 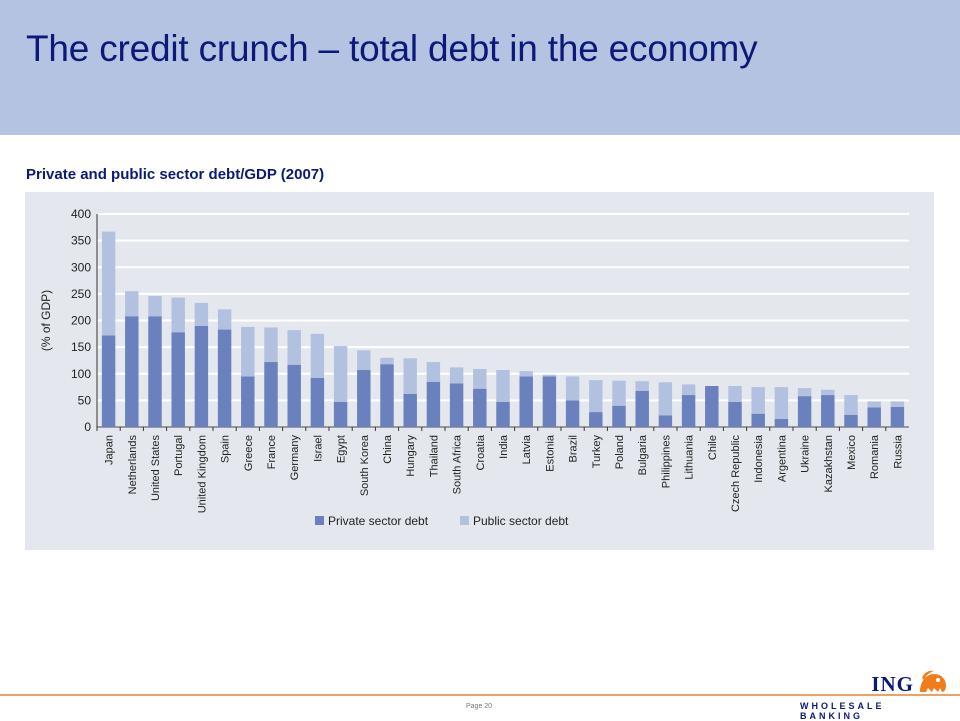 What do you see at coordinates (46, 320) in the screenshot?
I see `y-axis-label: (% of GDP)` at bounding box center [46, 320].